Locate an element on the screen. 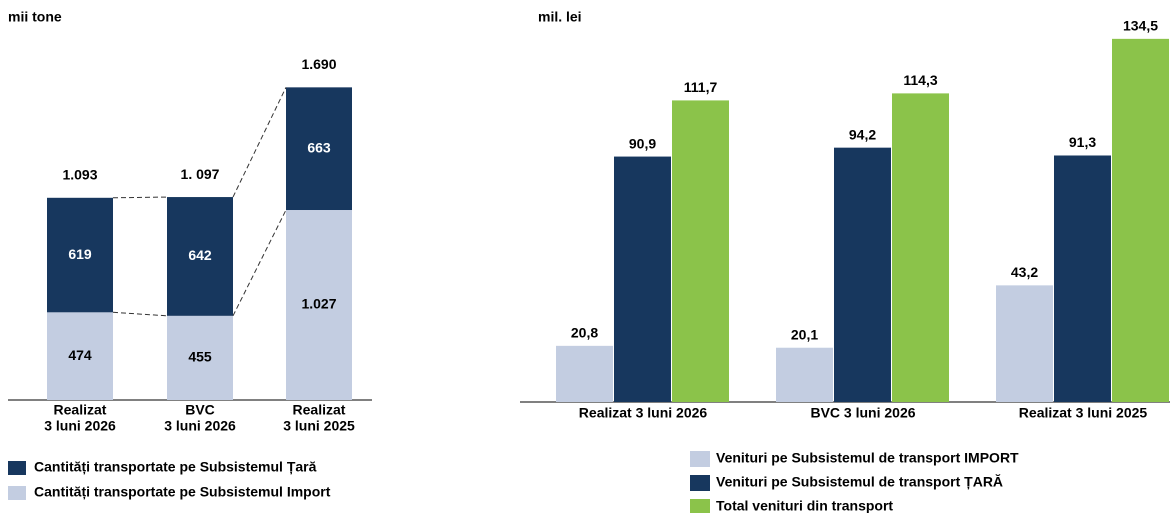 This screenshot has width=1176, height=513. x-tick-label: BVC 3 luni 2026 is located at coordinates (862, 413).